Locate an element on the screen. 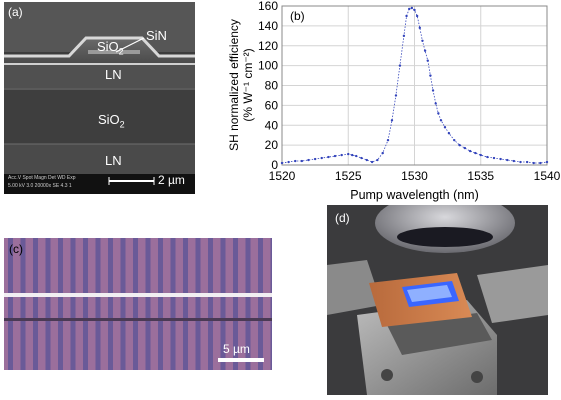  ln-top-label: LN is located at coordinates (113, 74).